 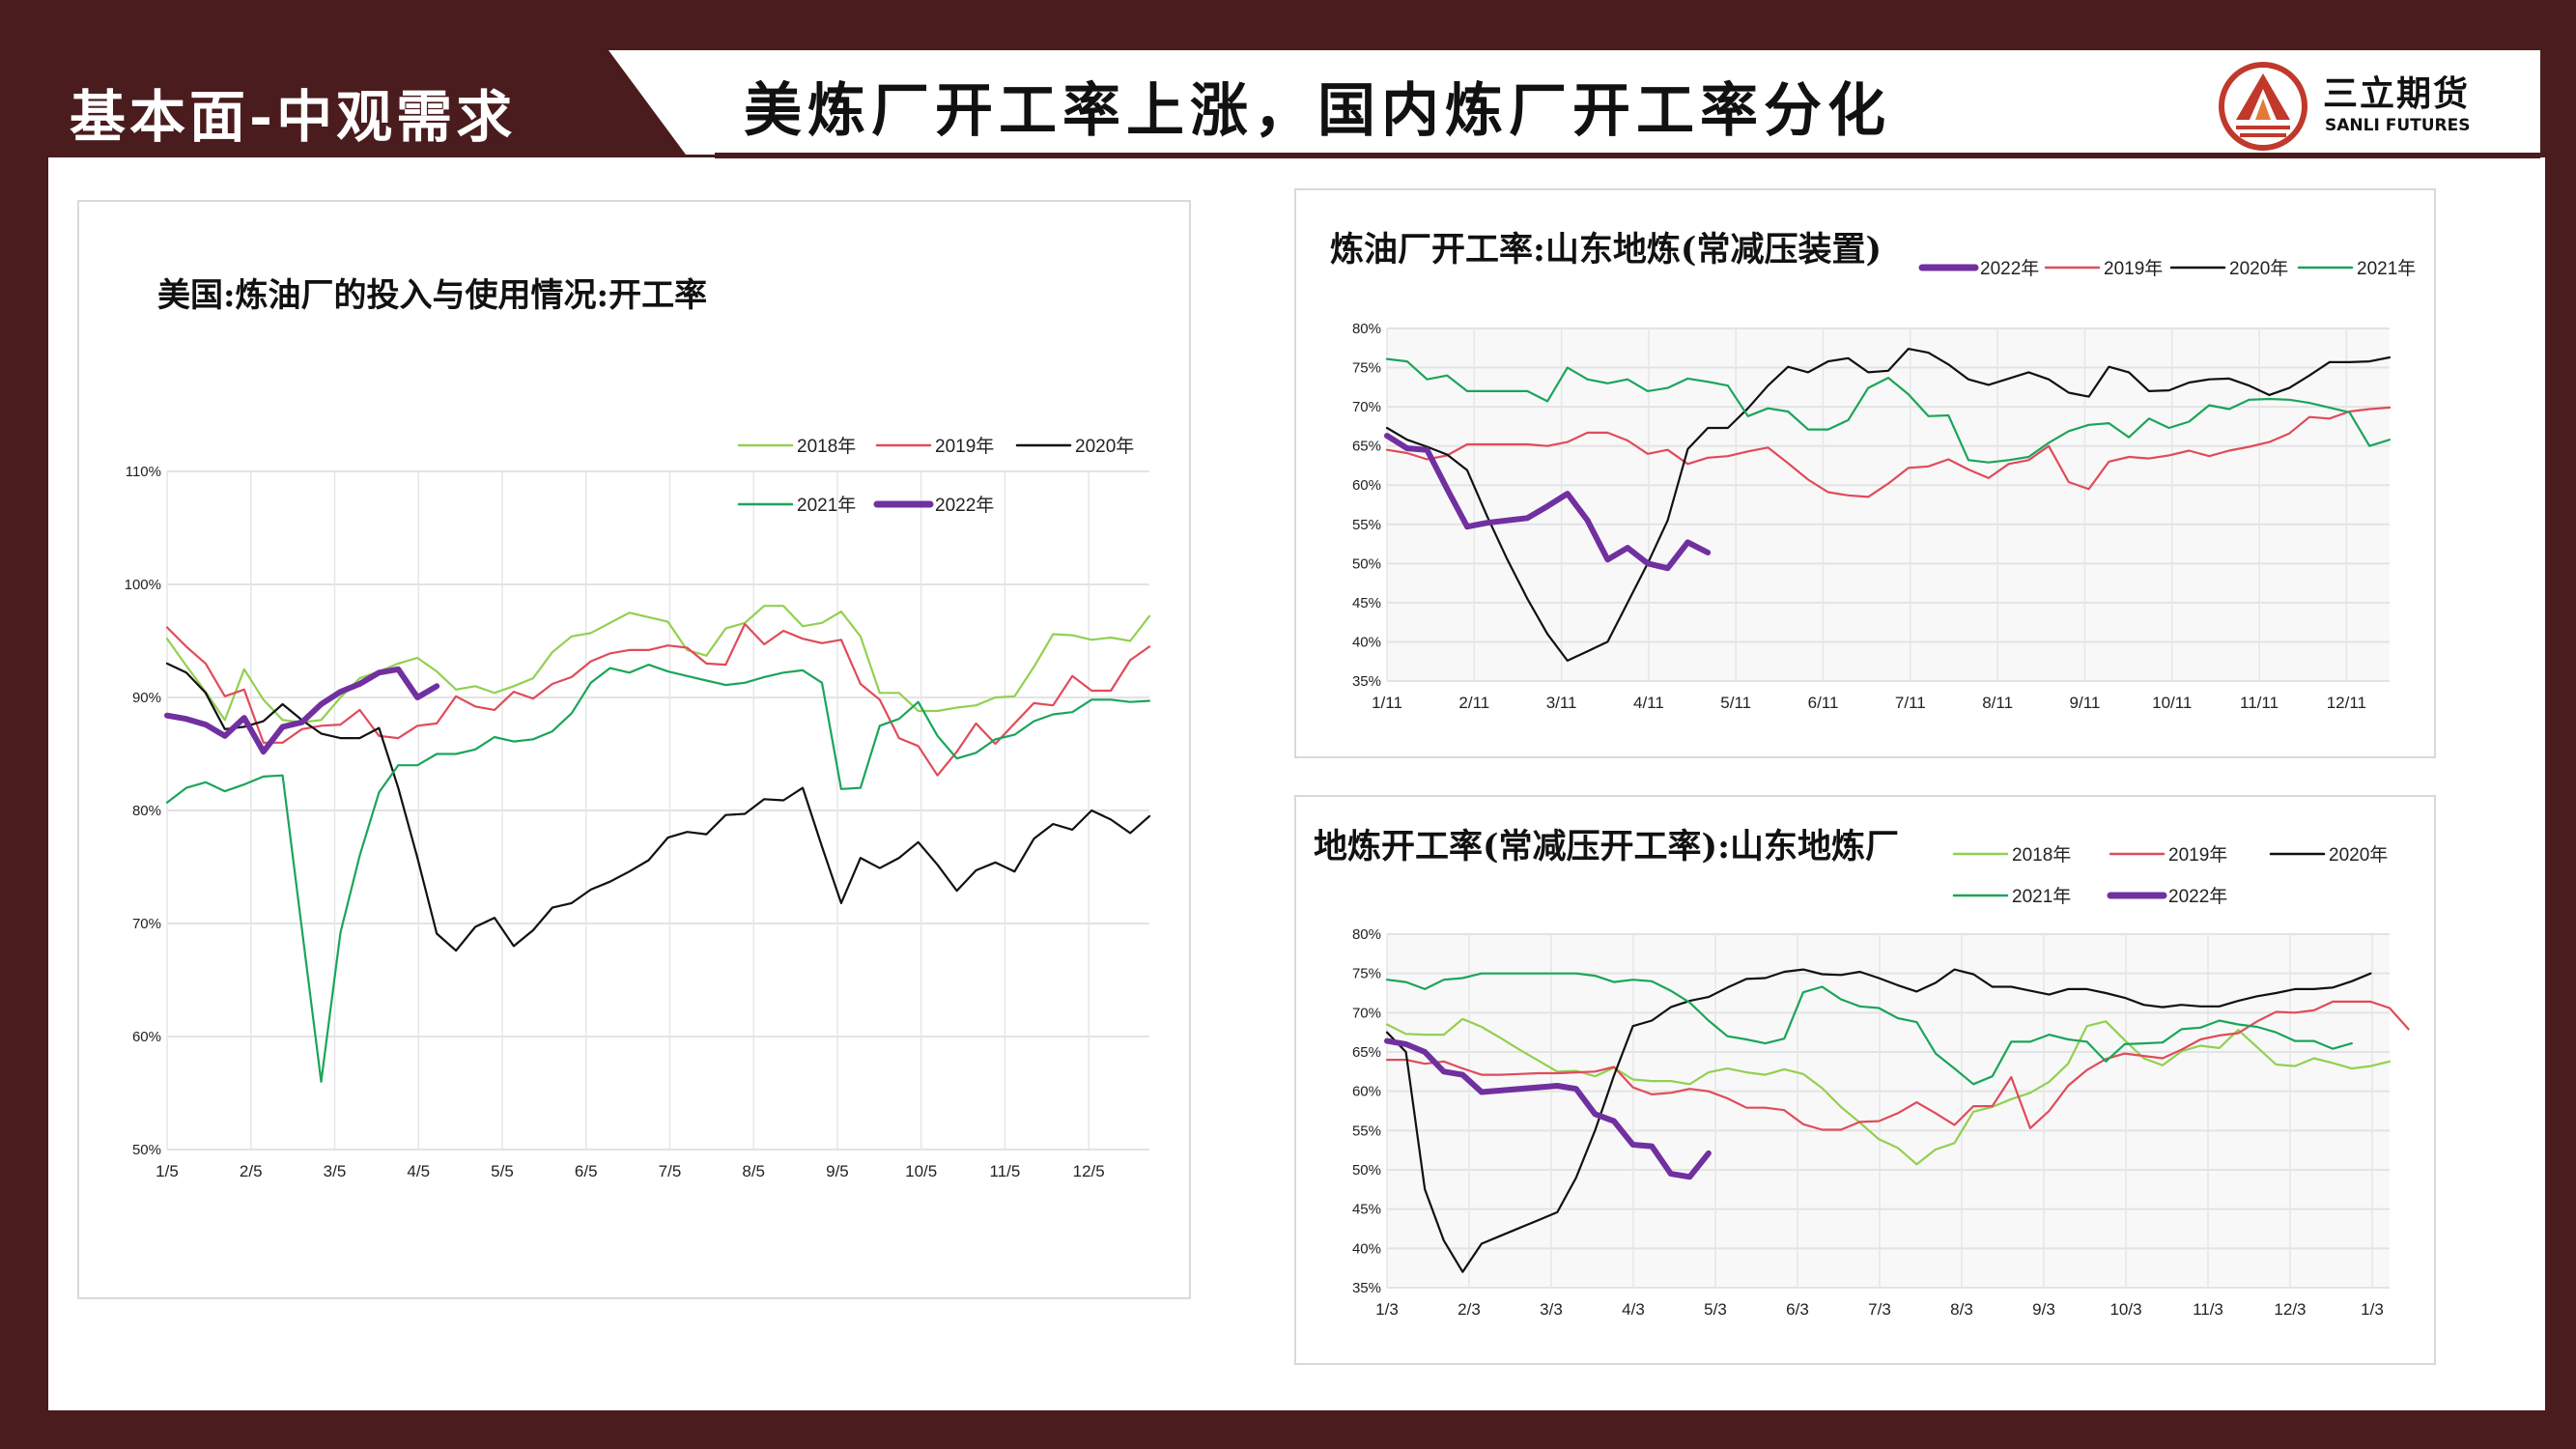 I want to click on x-tick-label: 7/11, so click(x=1910, y=703).